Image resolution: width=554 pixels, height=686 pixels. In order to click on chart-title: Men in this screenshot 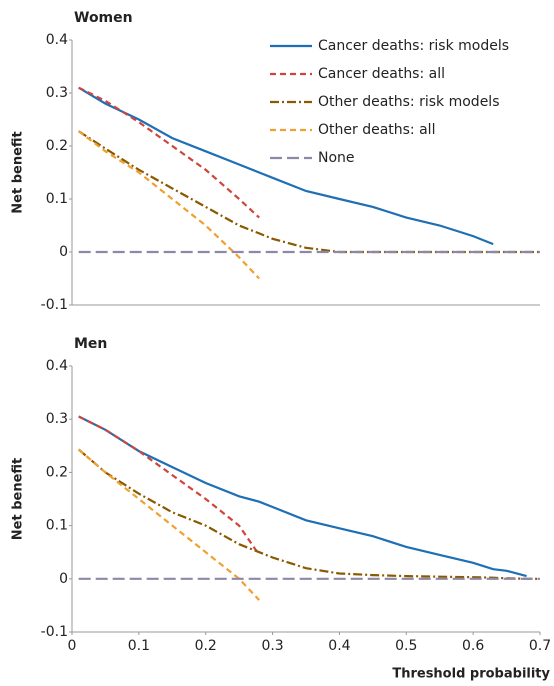, I will do `click(90, 344)`.